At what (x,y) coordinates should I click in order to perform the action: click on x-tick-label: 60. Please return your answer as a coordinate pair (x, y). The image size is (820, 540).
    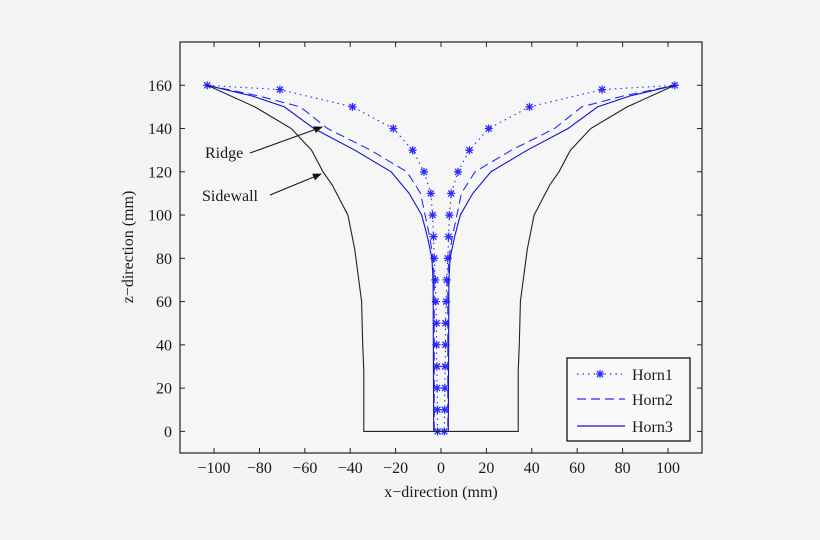
    Looking at the image, I should click on (577, 468).